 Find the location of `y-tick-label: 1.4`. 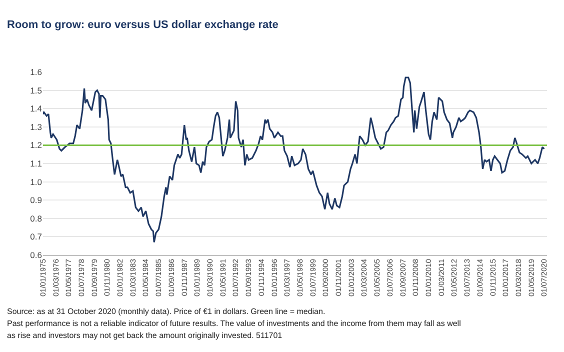

y-tick-label: 1.4 is located at coordinates (36, 109).